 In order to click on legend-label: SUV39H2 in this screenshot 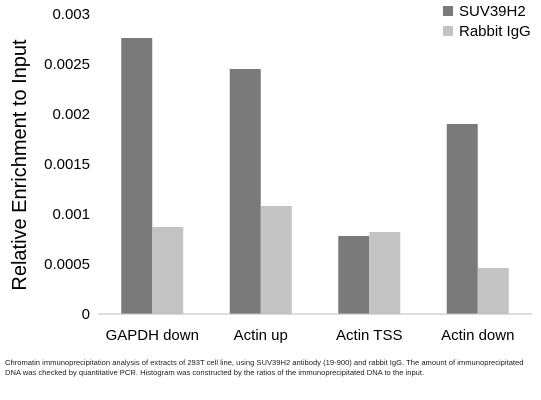, I will do `click(492, 11)`.